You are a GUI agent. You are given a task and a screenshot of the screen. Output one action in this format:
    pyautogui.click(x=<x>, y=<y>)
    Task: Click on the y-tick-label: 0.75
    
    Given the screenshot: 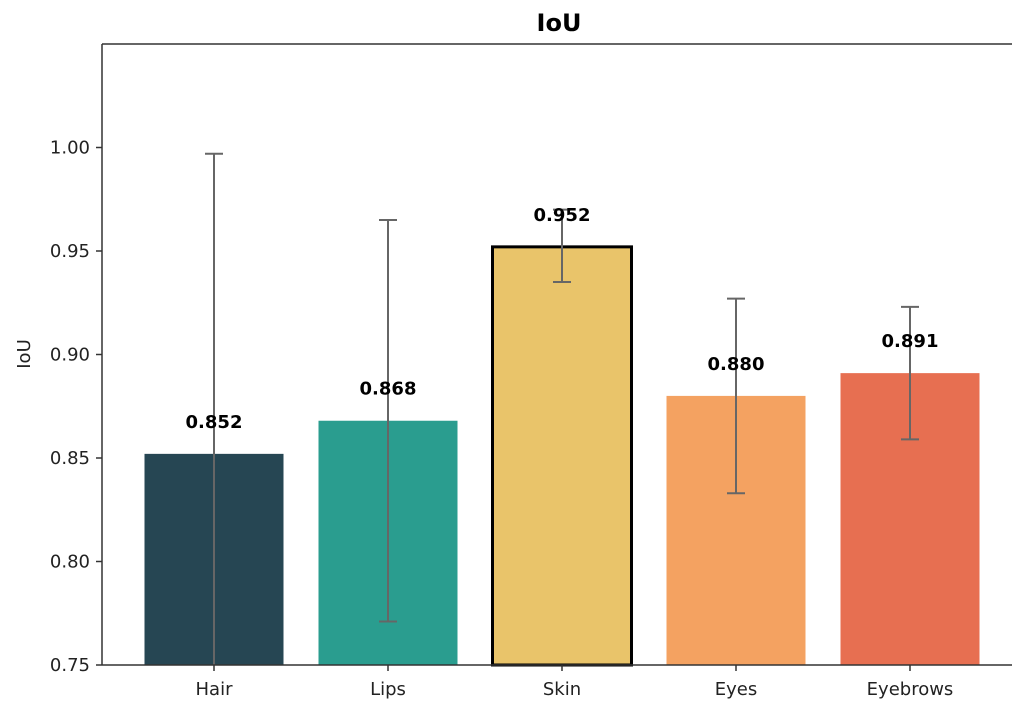 What is the action you would take?
    pyautogui.click(x=70, y=665)
    